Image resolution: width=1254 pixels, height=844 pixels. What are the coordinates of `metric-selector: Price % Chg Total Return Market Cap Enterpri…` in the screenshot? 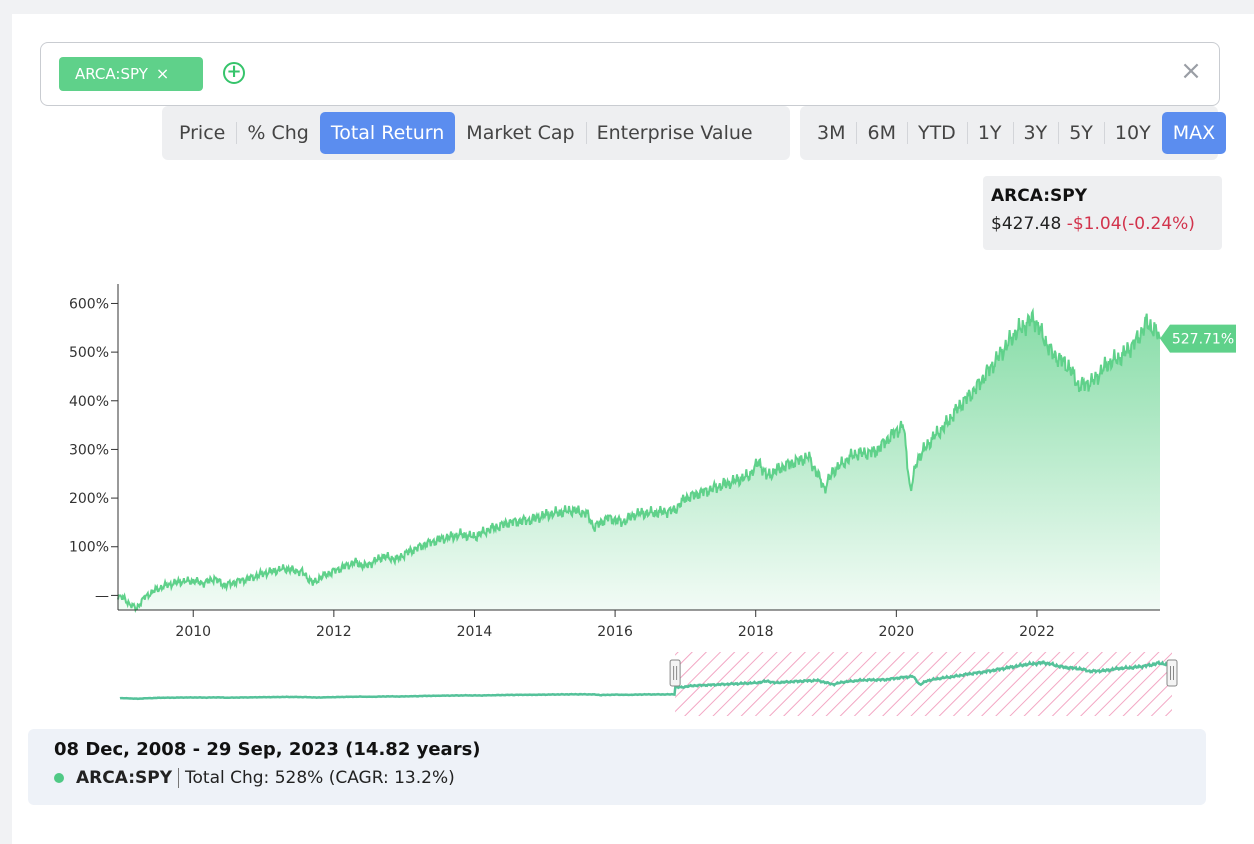 It's located at (476, 133).